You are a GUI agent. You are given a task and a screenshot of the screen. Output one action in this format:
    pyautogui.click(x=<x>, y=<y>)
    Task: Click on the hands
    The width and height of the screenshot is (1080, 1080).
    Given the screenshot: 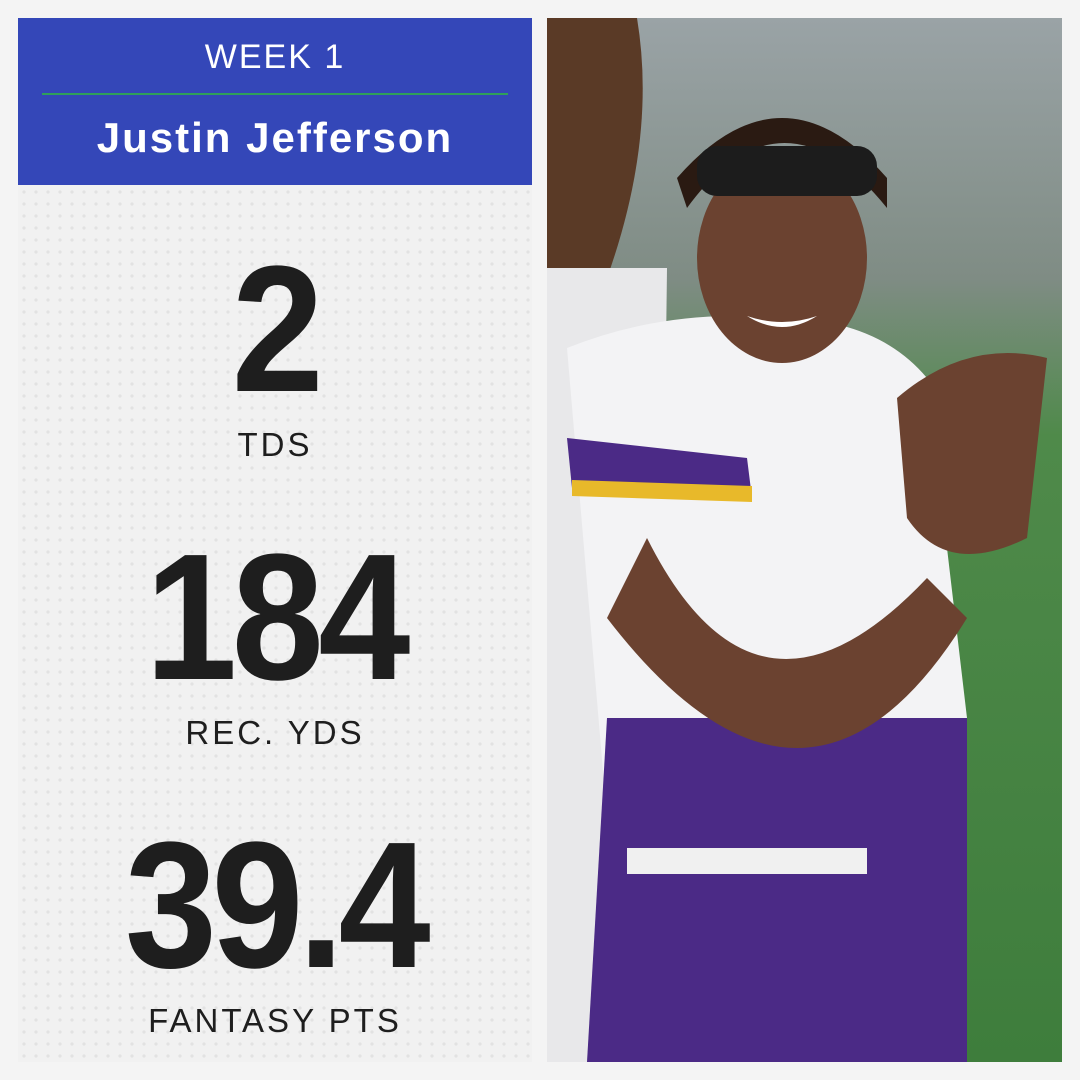 What is the action you would take?
    pyautogui.click(x=972, y=453)
    